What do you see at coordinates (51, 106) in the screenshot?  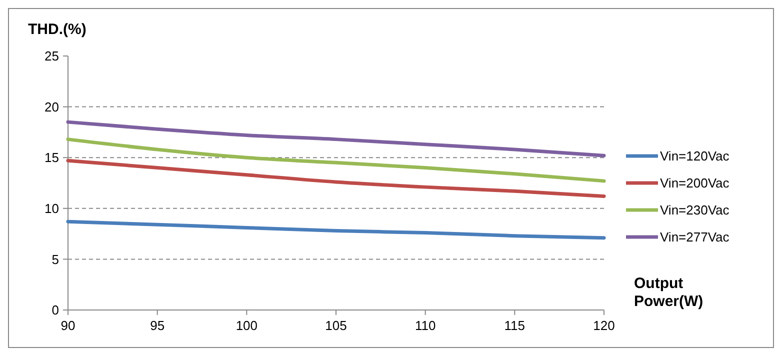 I see `y-tick-label: 20` at bounding box center [51, 106].